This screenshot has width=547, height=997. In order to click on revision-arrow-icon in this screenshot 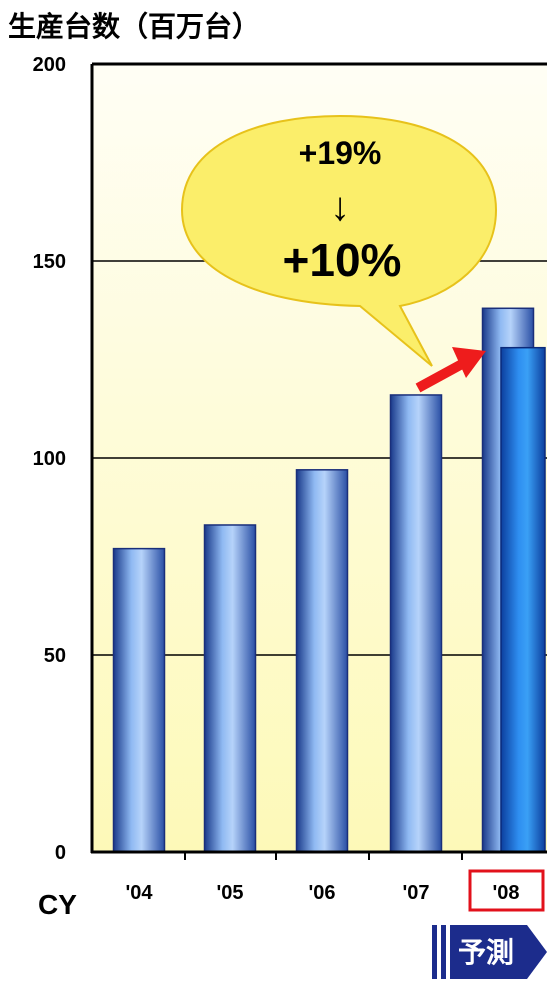, I will do `click(450, 370)`.